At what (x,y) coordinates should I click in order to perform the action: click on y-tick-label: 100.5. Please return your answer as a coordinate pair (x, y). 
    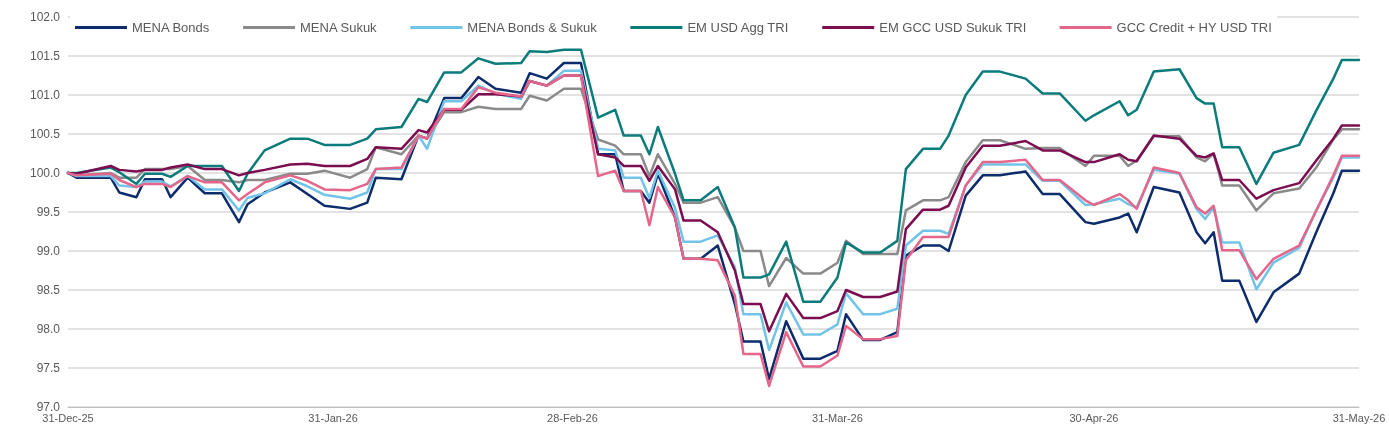
    Looking at the image, I should click on (45, 134).